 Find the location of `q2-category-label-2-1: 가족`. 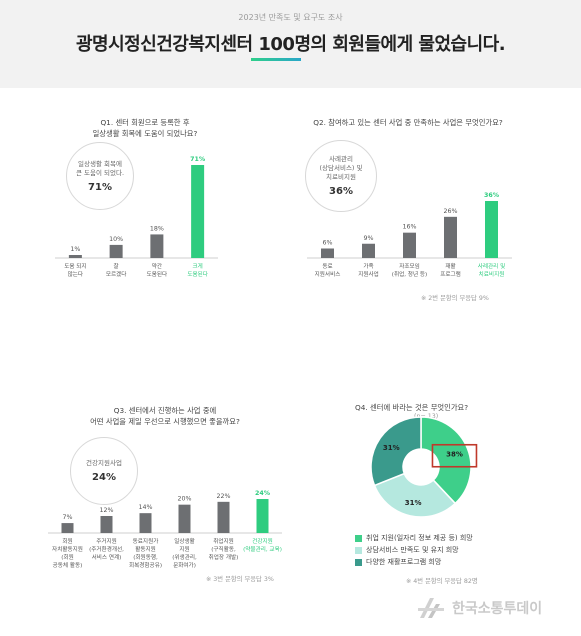

q2-category-label-2-1: 가족 is located at coordinates (368, 266).